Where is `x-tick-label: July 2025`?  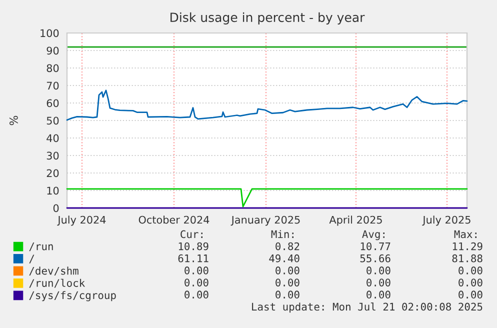 x-tick-label: July 2025 is located at coordinates (446, 221).